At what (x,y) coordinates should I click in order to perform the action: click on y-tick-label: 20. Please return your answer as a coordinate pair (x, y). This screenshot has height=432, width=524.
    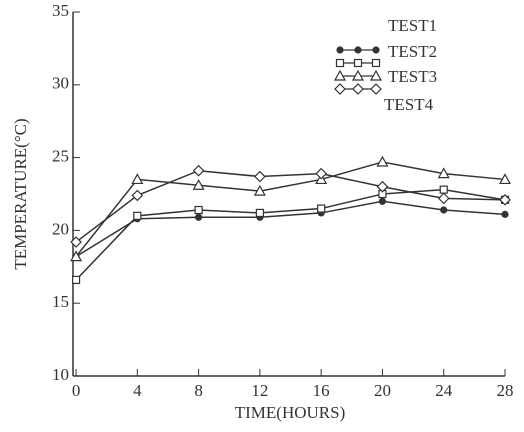
    Looking at the image, I should click on (60, 228).